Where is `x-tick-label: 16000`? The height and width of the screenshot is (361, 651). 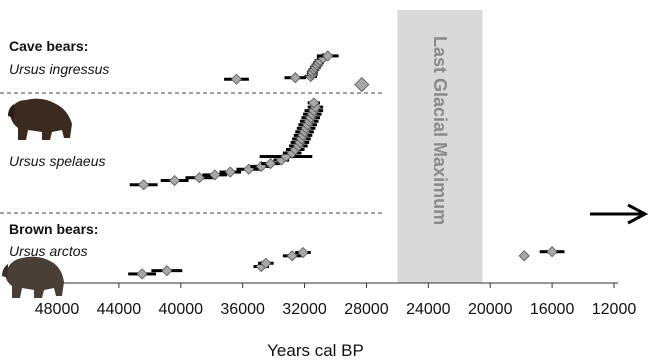 x-tick-label: 16000 is located at coordinates (552, 309).